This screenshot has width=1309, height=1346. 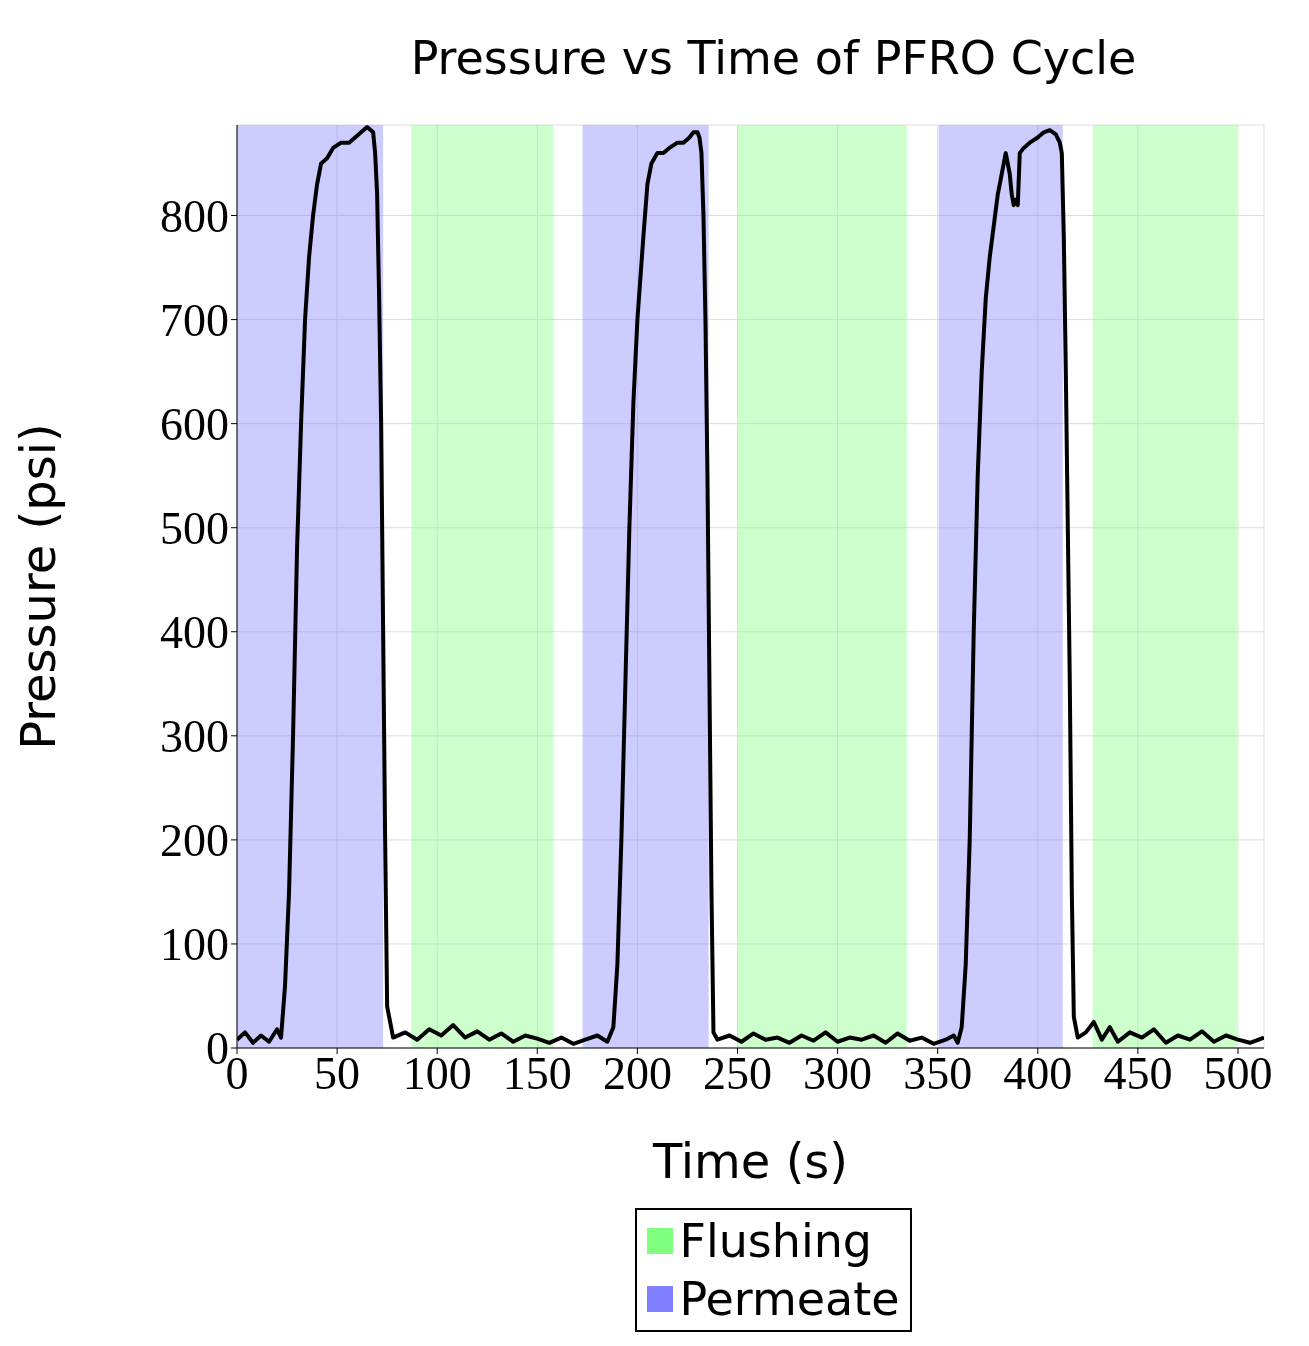 I want to click on x-axis-title: Time (s), so click(x=750, y=1161).